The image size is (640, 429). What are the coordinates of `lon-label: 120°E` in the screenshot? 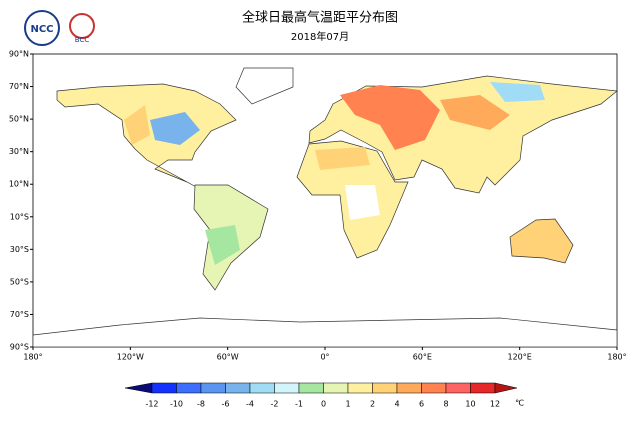 It's located at (520, 357).